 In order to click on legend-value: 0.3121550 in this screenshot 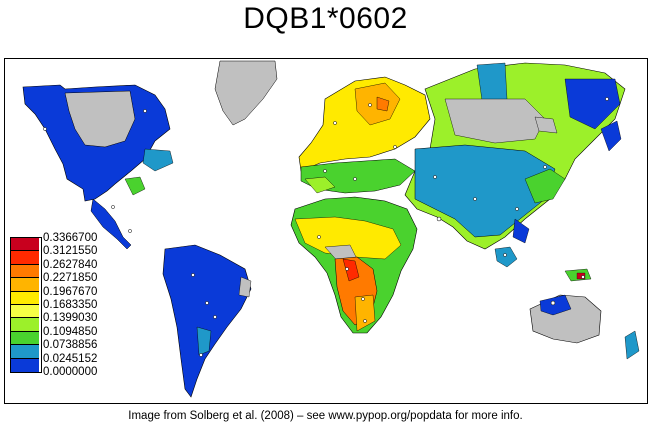, I will do `click(70, 251)`.